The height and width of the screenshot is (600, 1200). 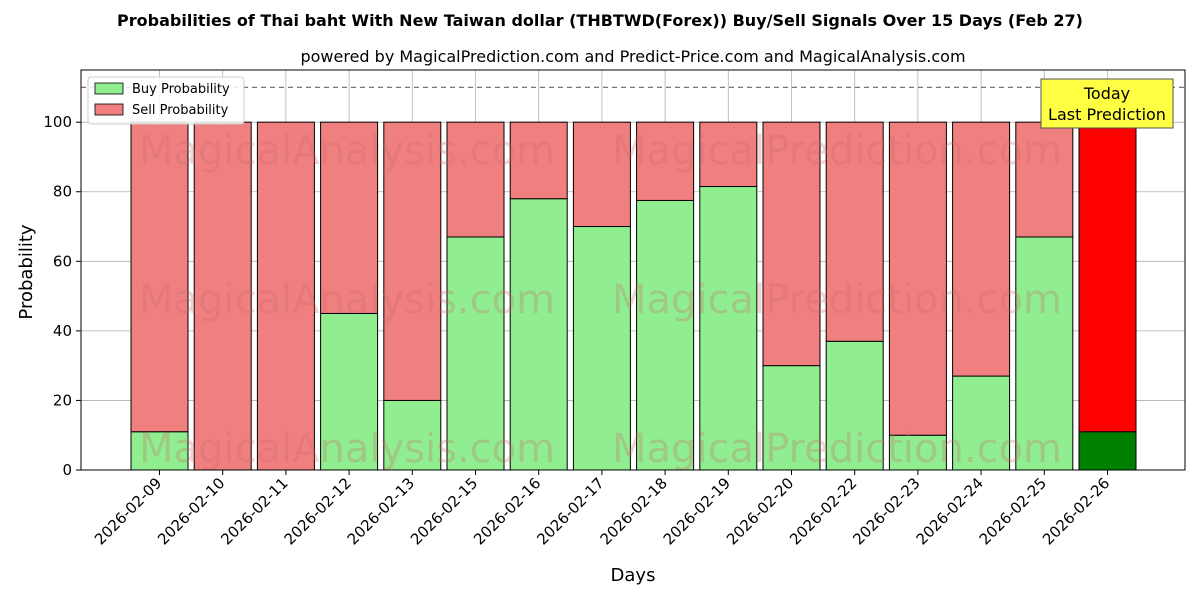 What do you see at coordinates (823, 511) in the screenshot?
I see `x-tick-label-11: 2026-02-22` at bounding box center [823, 511].